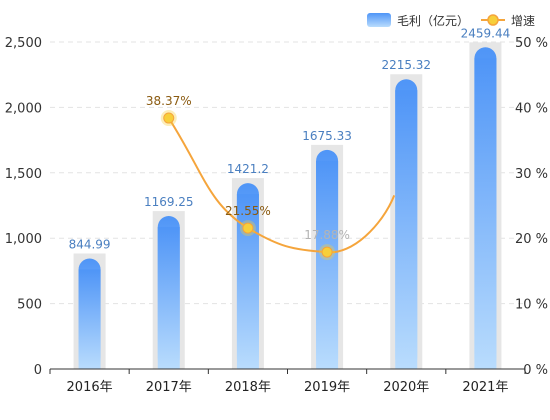 This screenshot has height=420, width=550. I want to click on bar-value-label: 844.99, so click(90, 244).